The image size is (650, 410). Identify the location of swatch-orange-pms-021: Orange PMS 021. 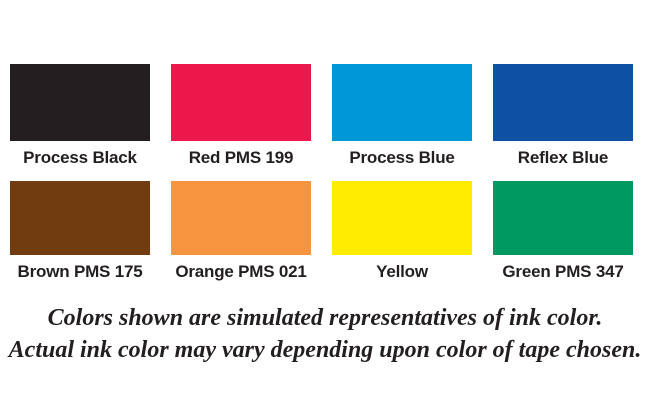
(241, 231).